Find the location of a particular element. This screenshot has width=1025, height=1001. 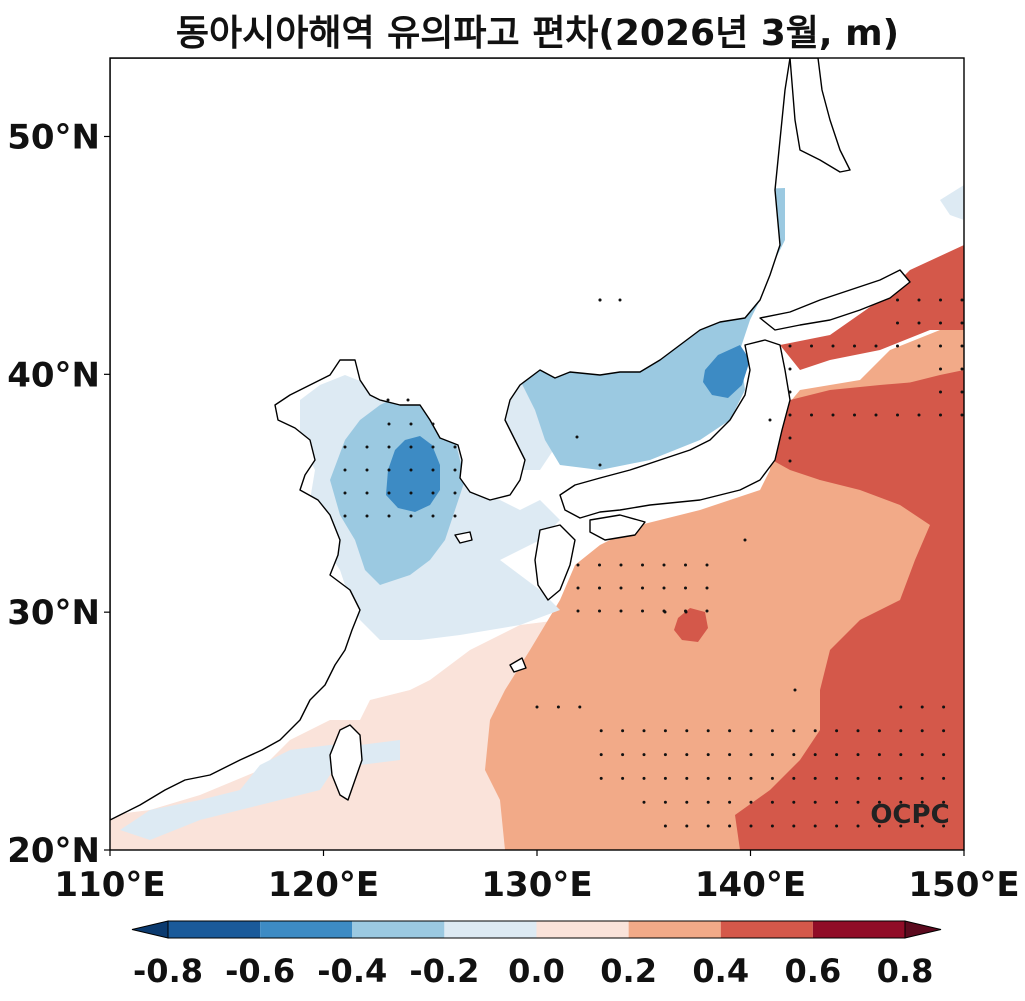

colorbar-label: -0.4 is located at coordinates (352, 971).